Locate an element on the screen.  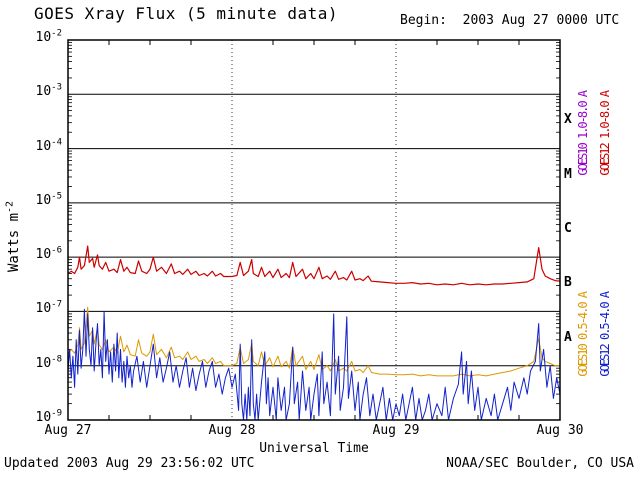
y-tick-label-1e-4: 10⁻⁴ is located at coordinates (49, 145).